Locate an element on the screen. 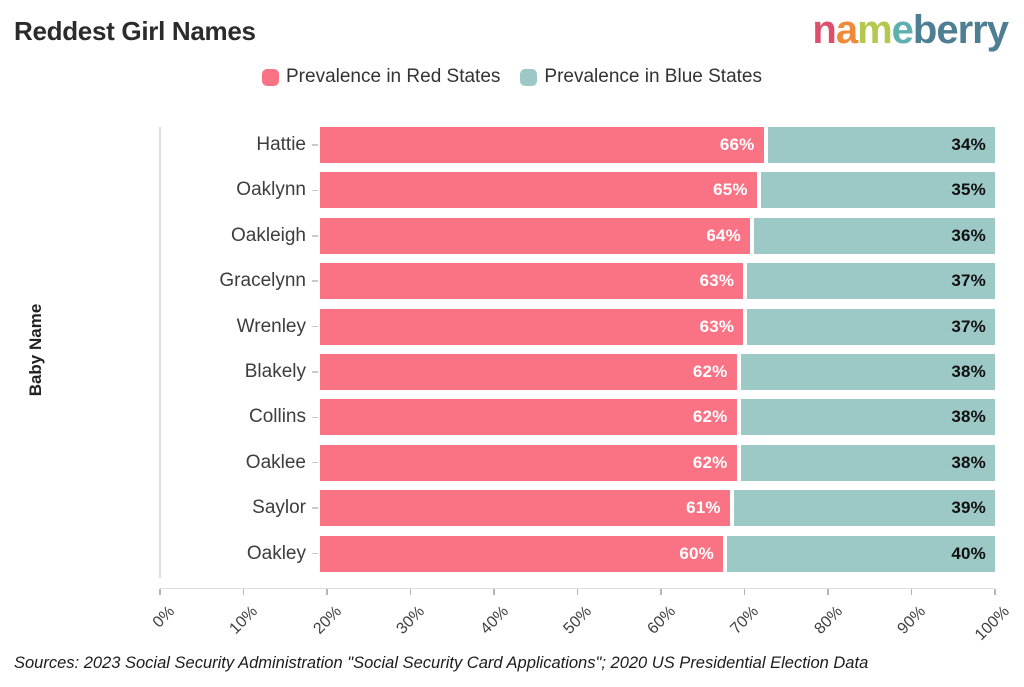  x-tick-label: 100% is located at coordinates (993, 623).